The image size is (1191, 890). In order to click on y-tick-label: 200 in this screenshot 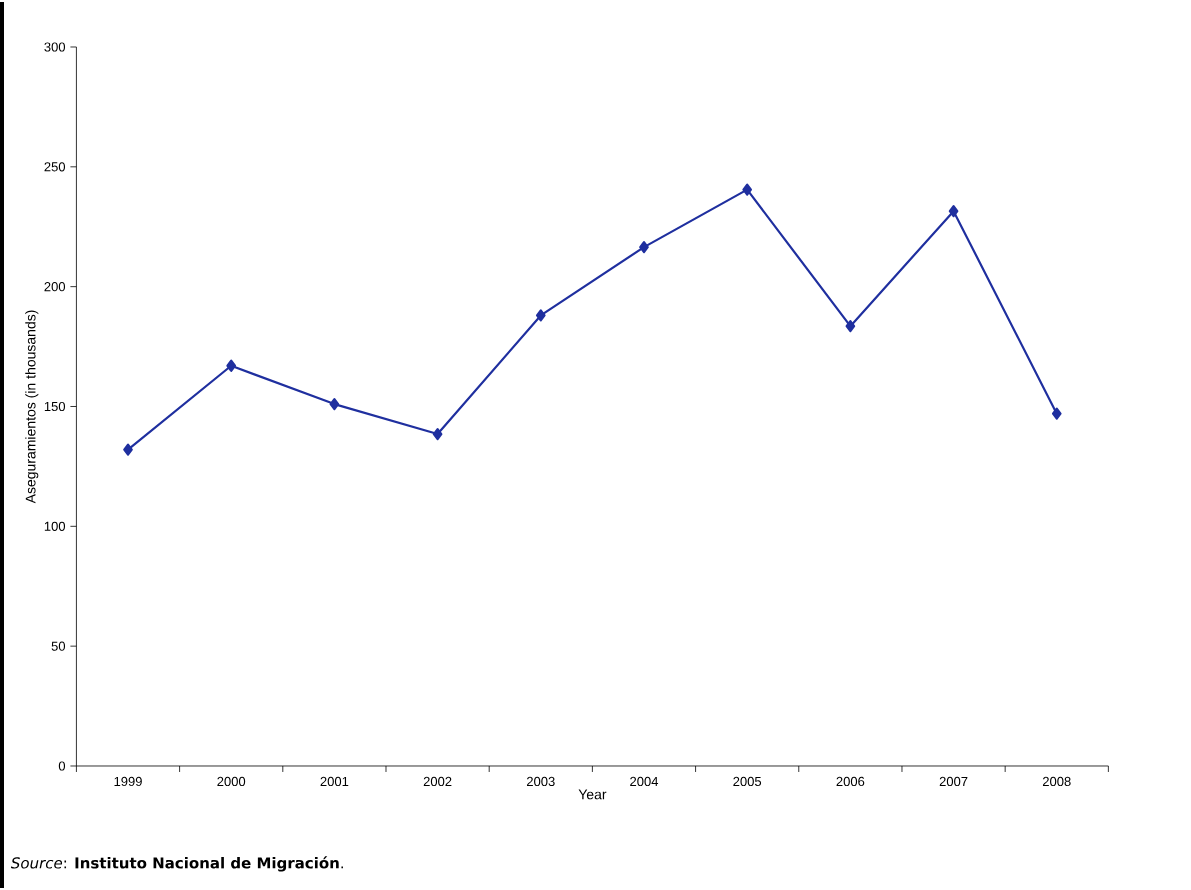, I will do `click(55, 287)`.